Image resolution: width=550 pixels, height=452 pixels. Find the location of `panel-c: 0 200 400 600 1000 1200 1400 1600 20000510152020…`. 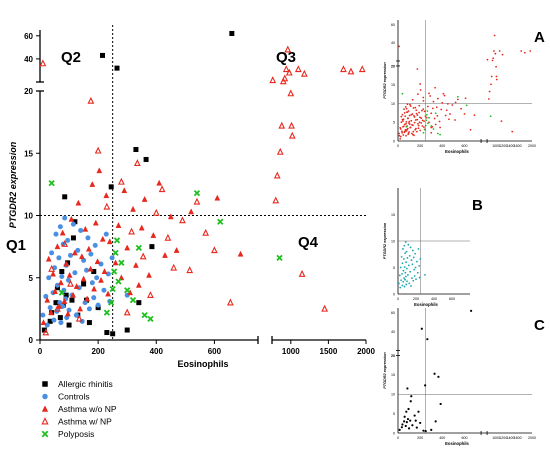

panel-c: 0 200 400 600 1000 1200 1400 1600 20000510152020… is located at coordinates (464, 377).